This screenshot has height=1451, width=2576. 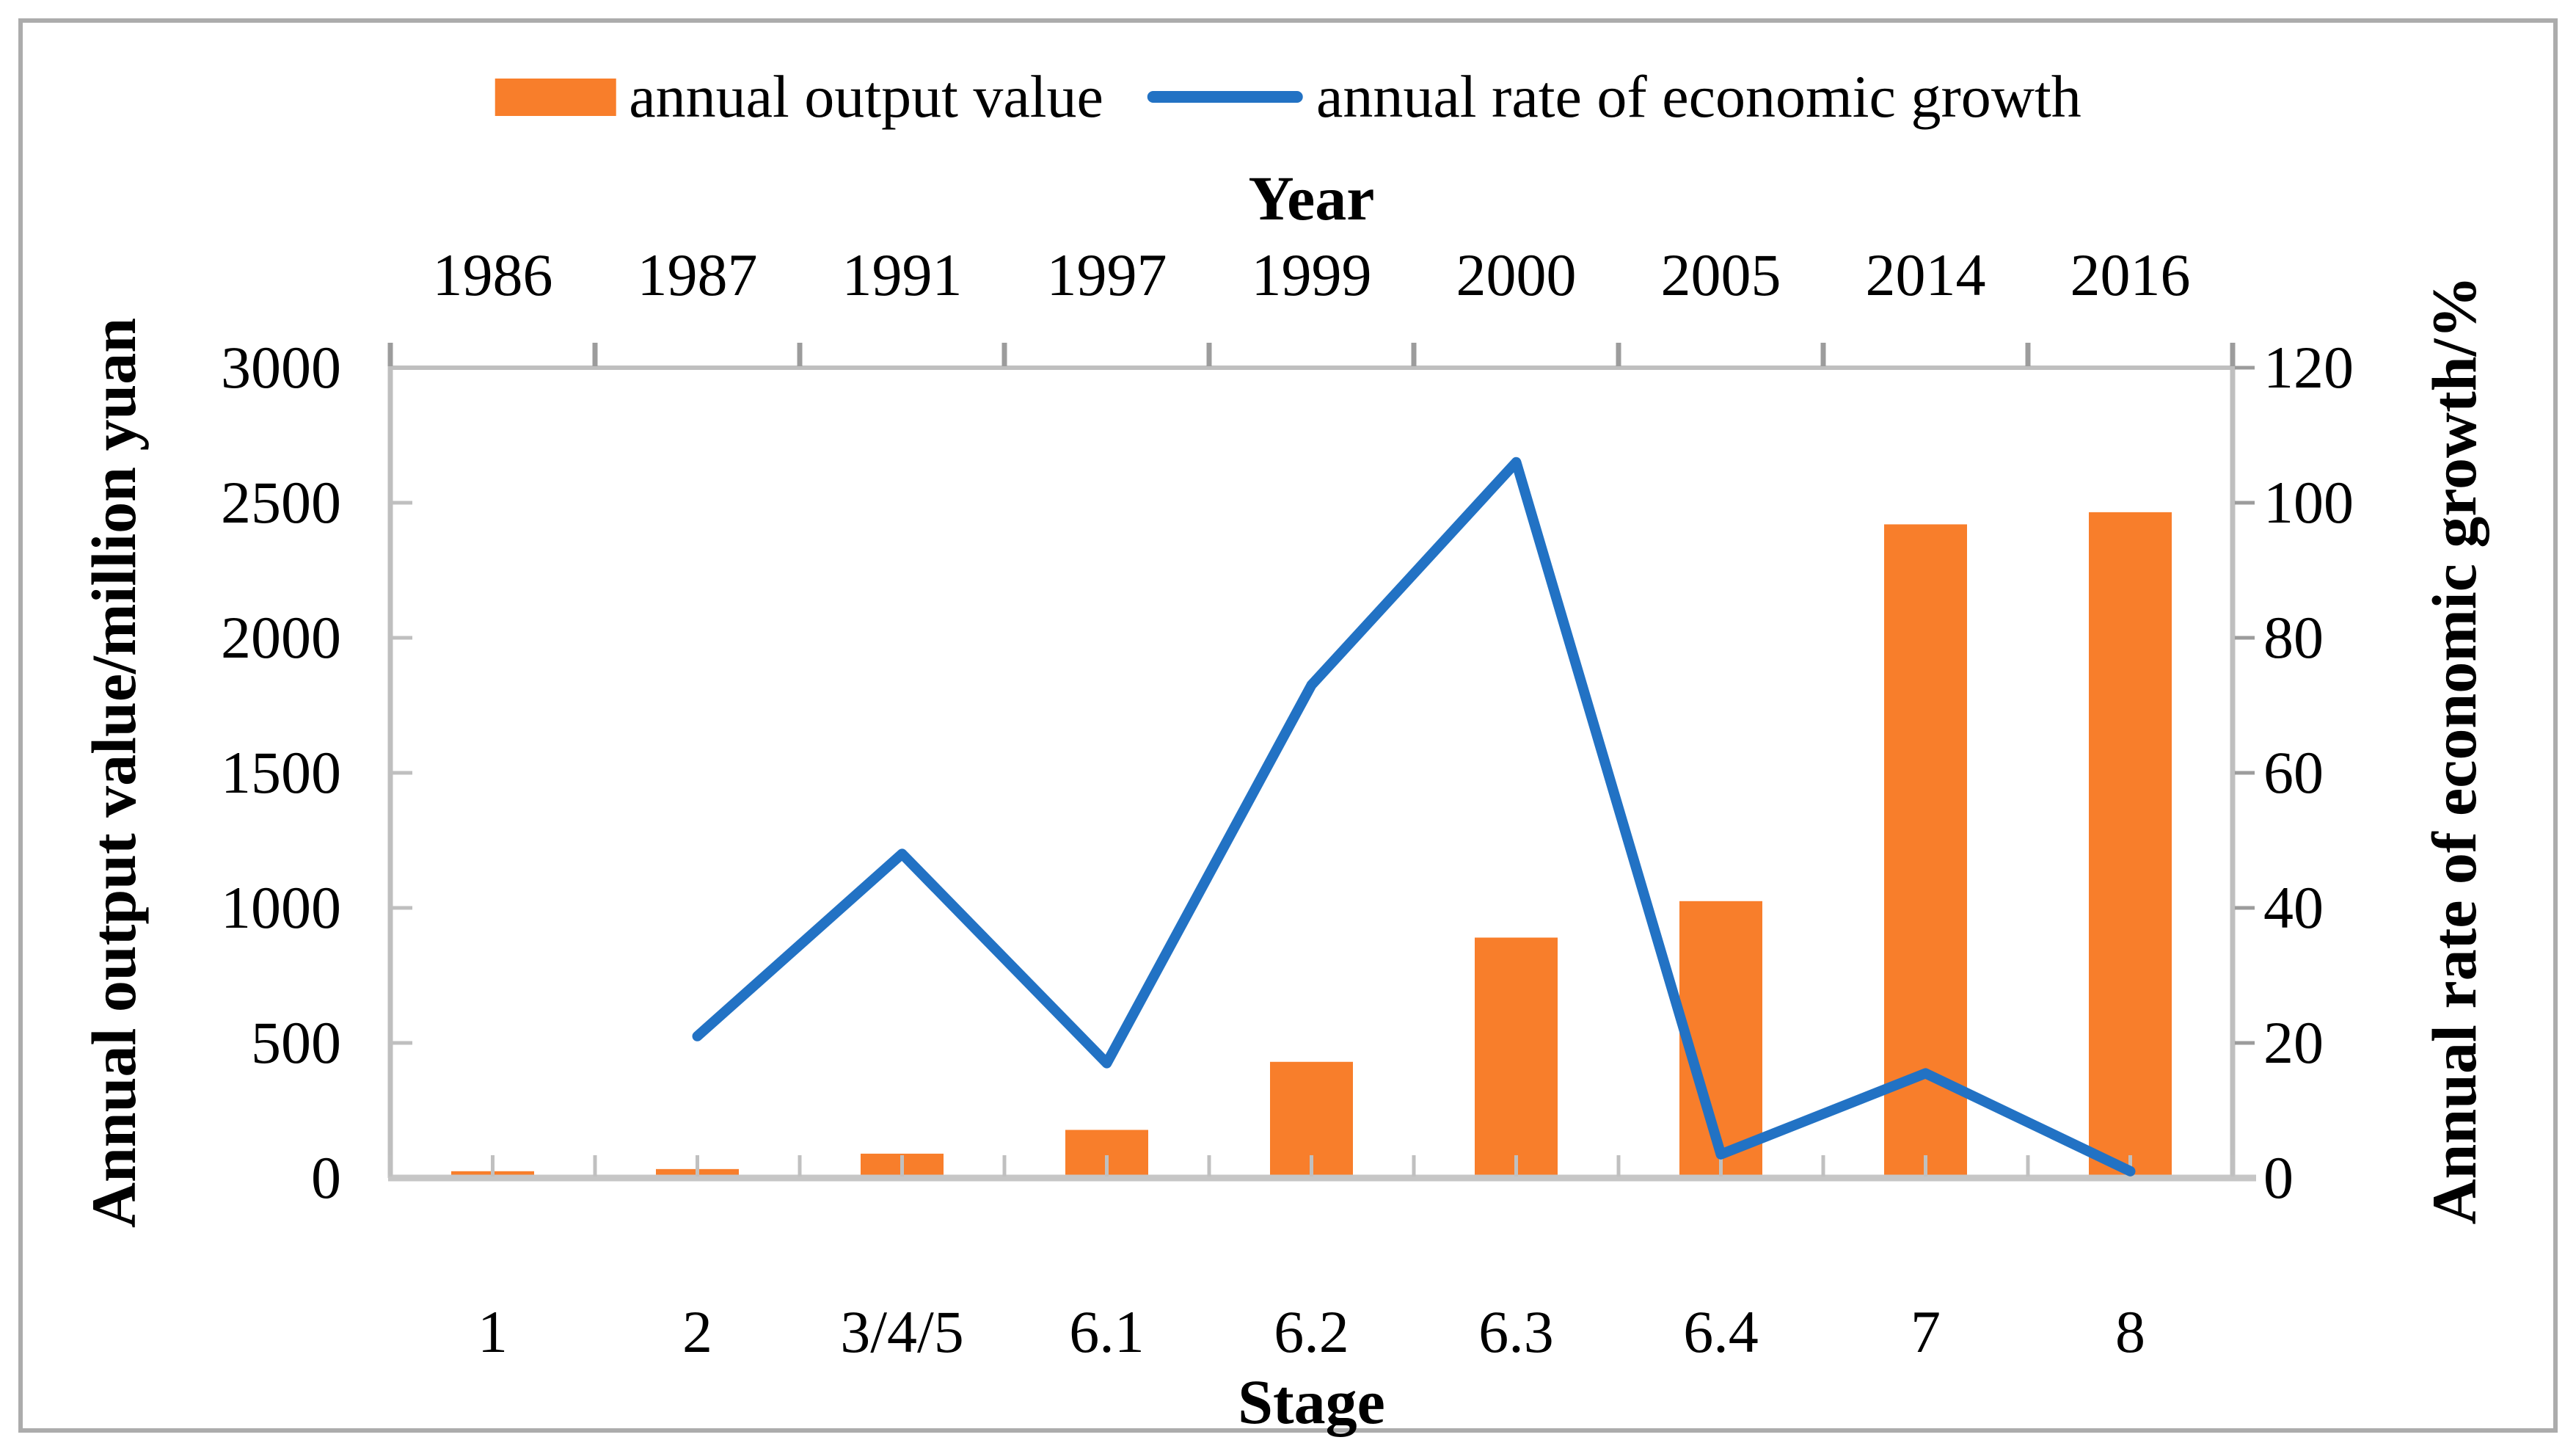 I want to click on bottom-axis-title: Stage, so click(x=1312, y=1402).